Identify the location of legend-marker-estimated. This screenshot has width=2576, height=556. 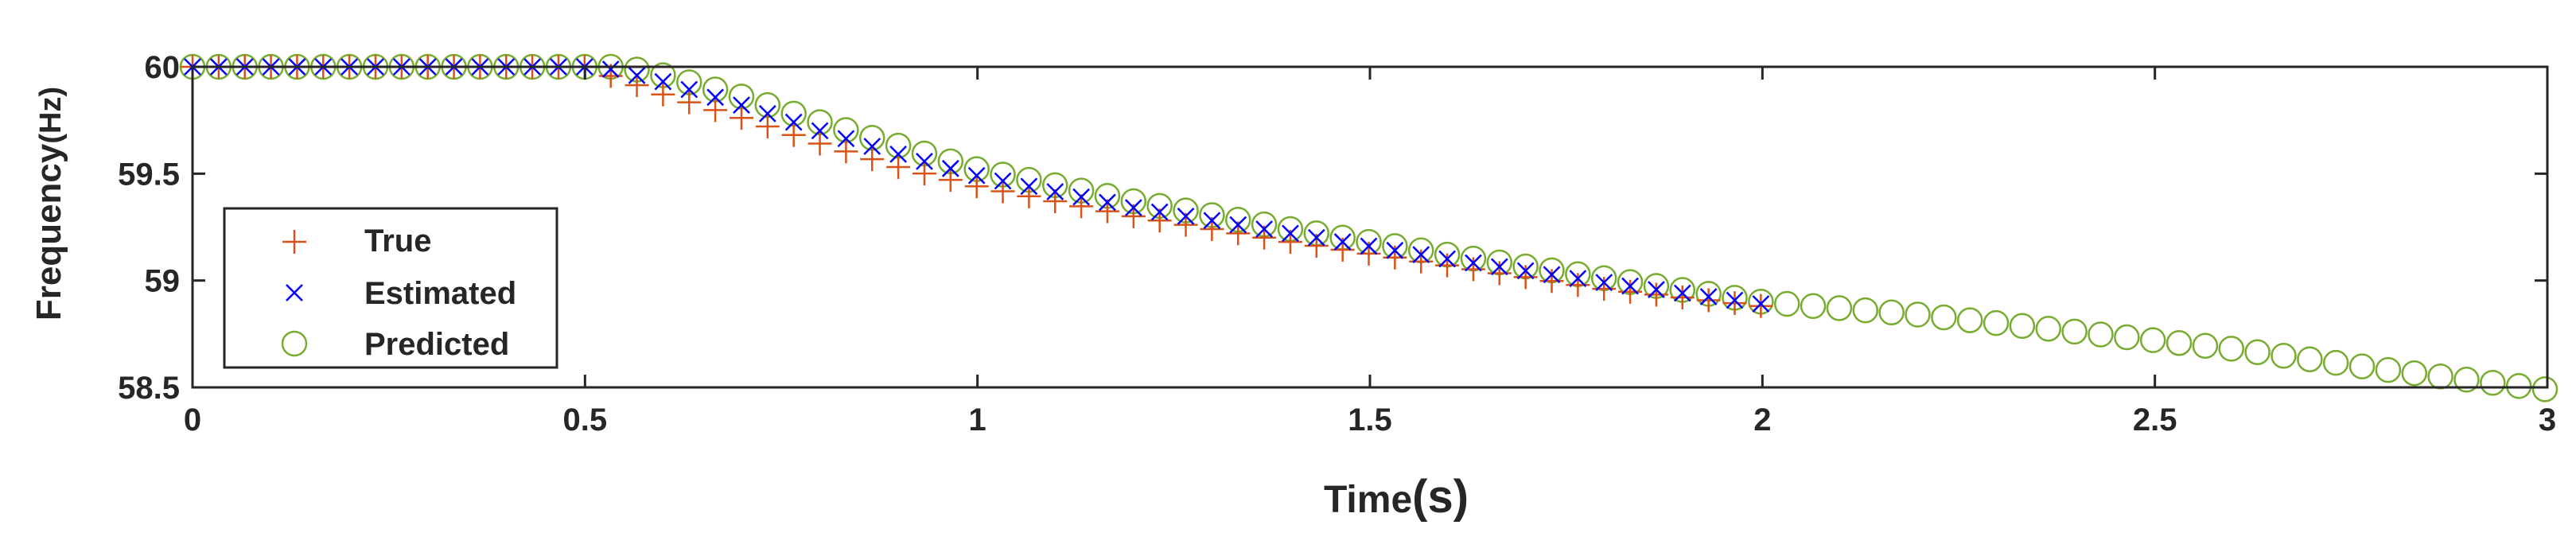
(295, 292).